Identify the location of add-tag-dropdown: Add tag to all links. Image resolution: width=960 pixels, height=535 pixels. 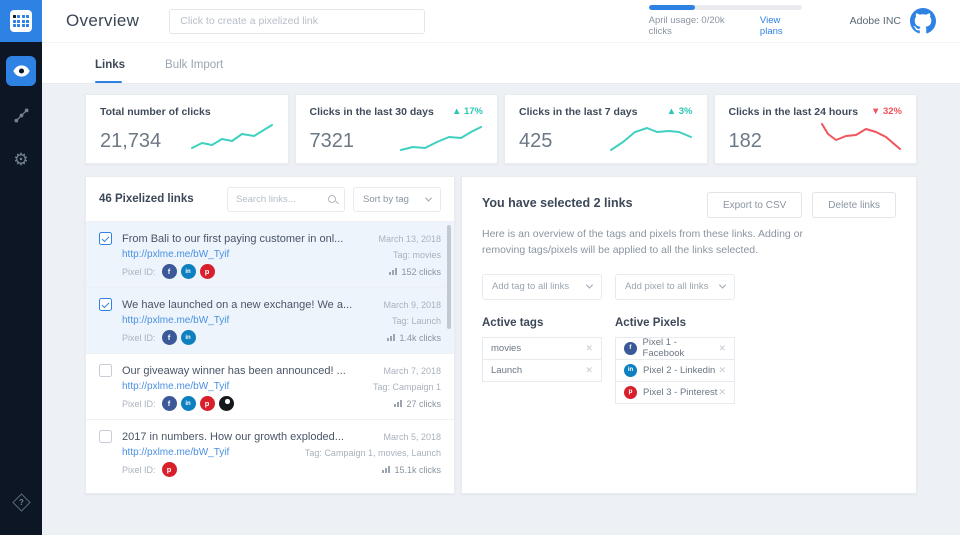
(542, 286).